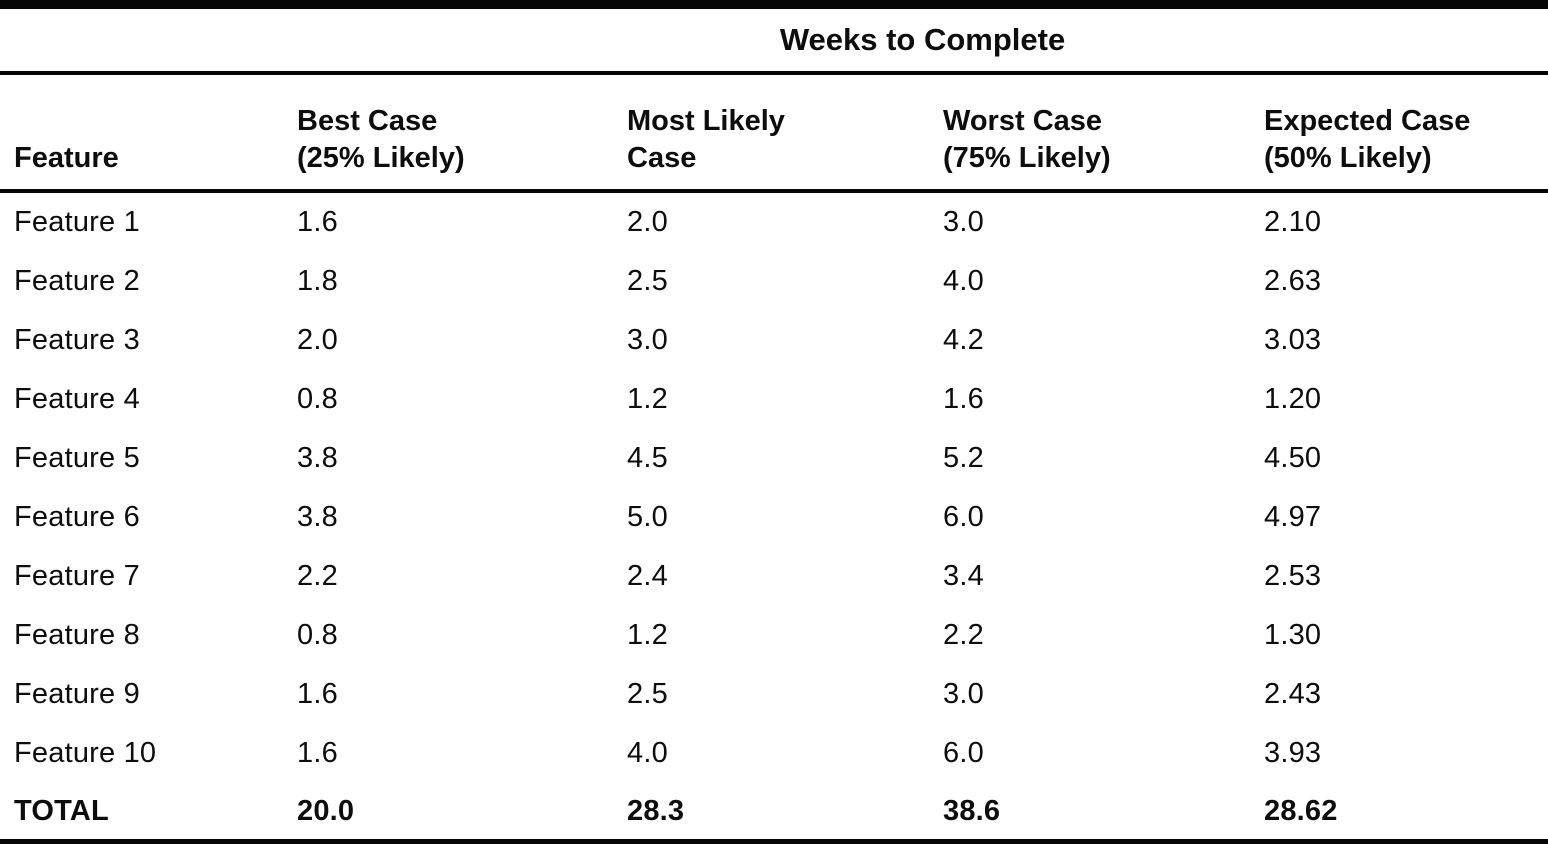  Describe the element at coordinates (774, 813) in the screenshot. I see `table-total-row: TOTAL 20.0 28.3 38.6 28.62` at that location.